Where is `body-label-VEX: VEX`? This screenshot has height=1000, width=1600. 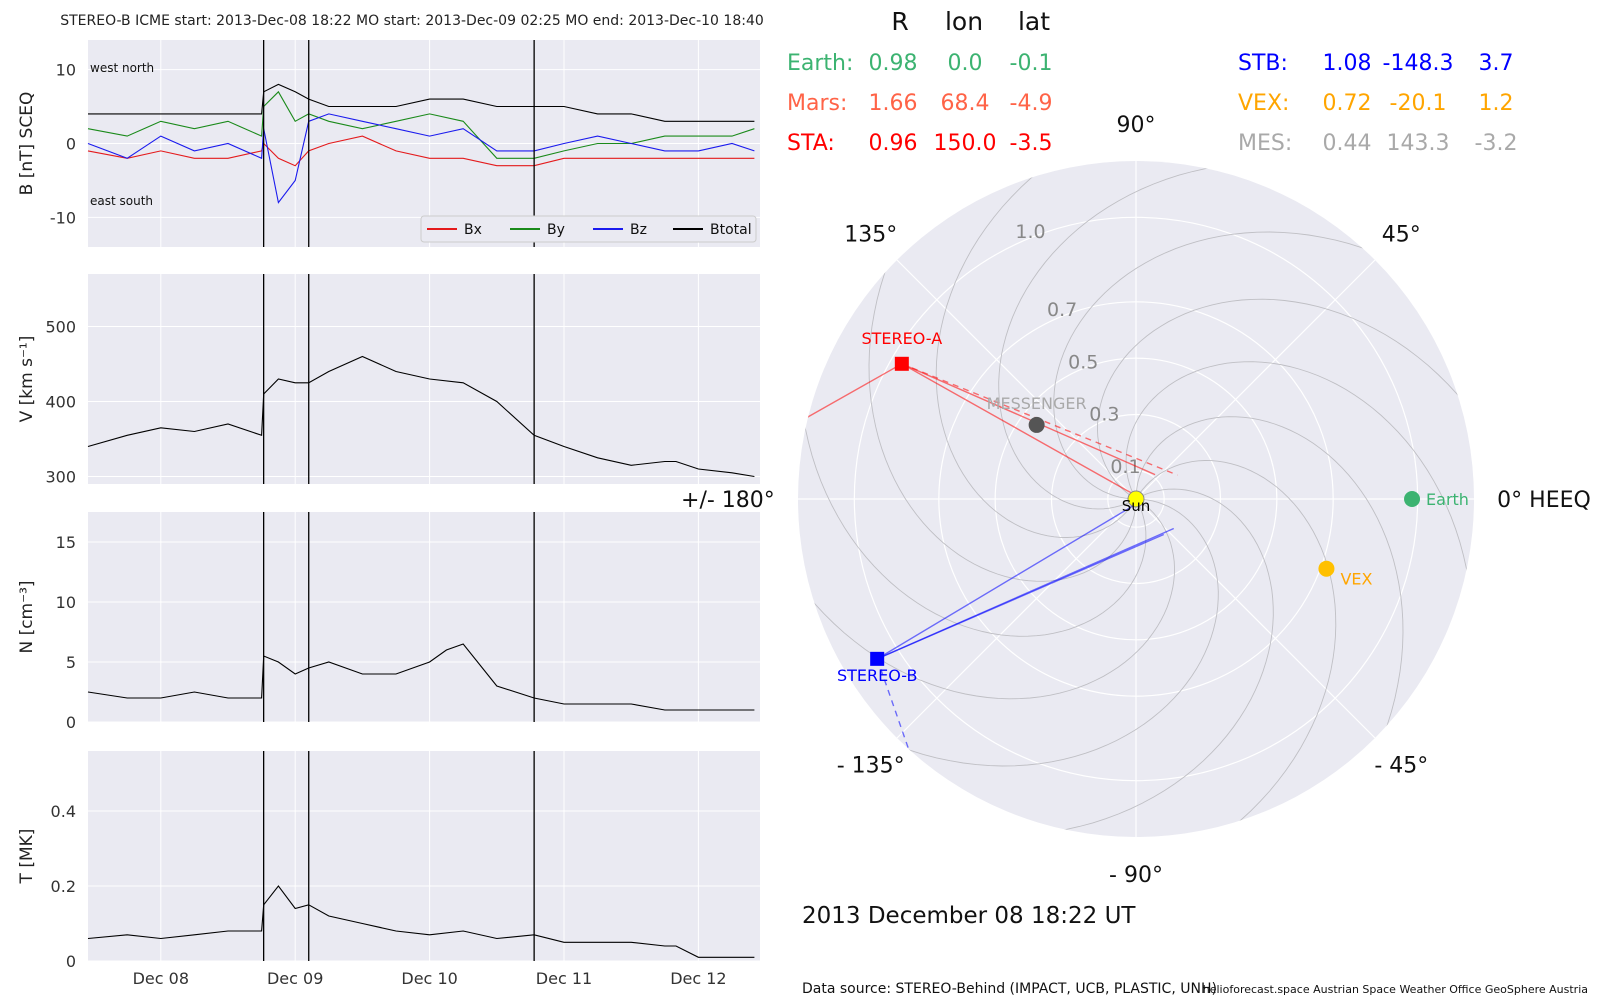
body-label-VEX: VEX is located at coordinates (1356, 579).